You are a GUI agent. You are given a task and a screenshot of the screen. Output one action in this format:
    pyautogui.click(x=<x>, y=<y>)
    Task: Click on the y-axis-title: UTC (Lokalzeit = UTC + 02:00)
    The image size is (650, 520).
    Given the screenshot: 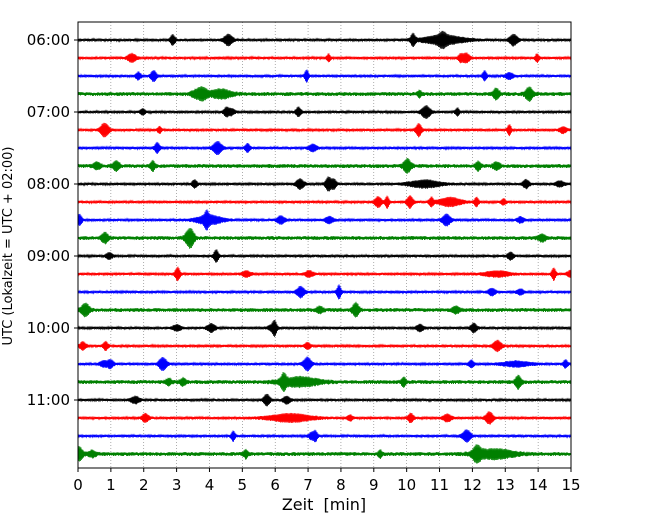 What is the action you would take?
    pyautogui.click(x=8, y=246)
    